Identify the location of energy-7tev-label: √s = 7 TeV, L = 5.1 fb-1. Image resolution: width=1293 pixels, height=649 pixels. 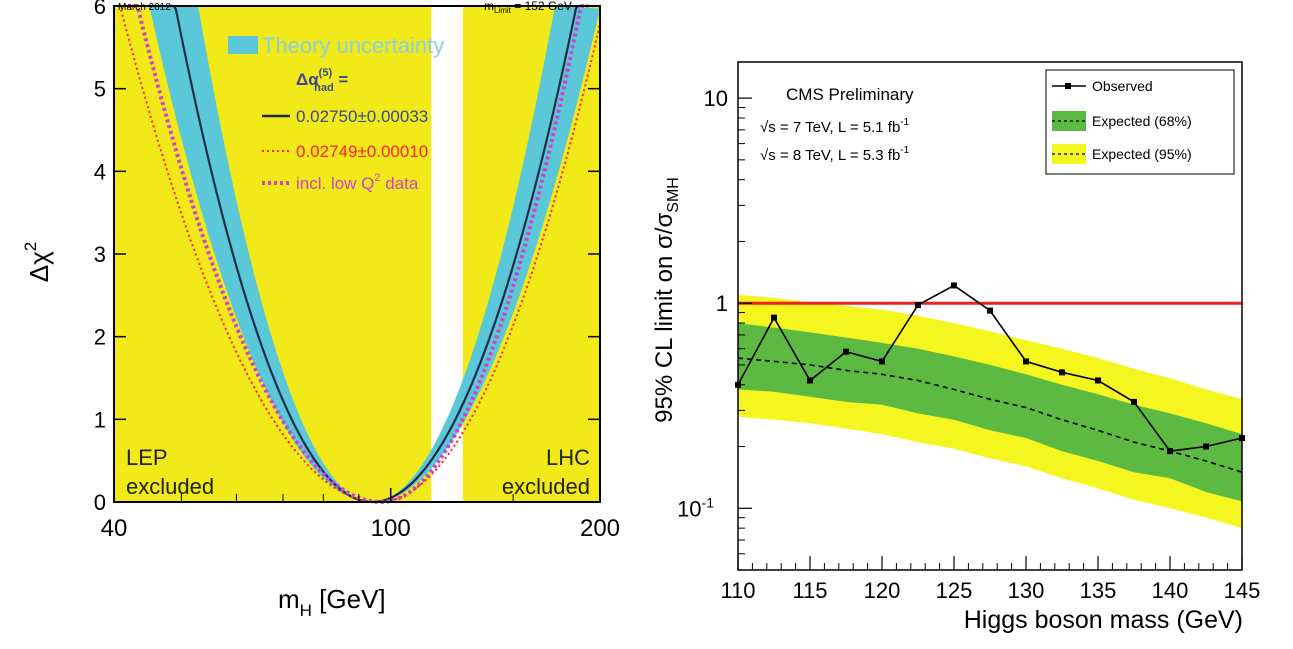
(835, 126).